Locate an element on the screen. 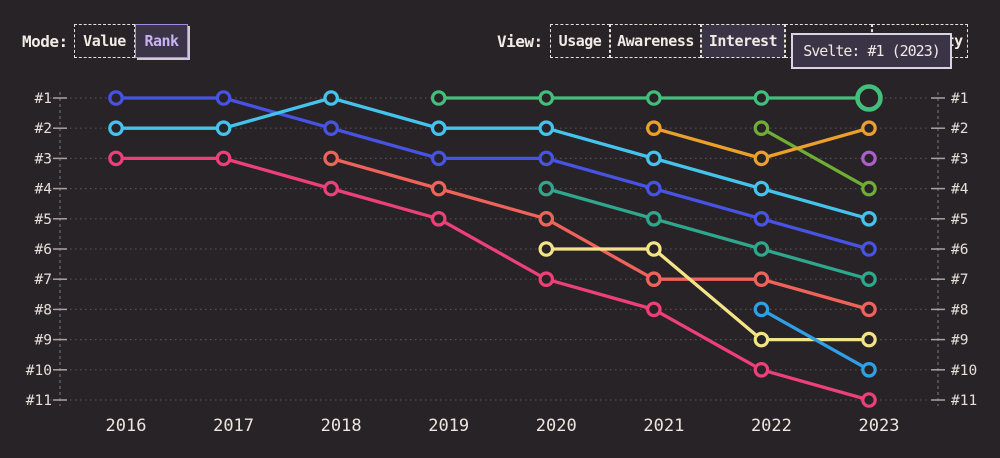  mode-toggle-group: Value Rank is located at coordinates (131, 41).